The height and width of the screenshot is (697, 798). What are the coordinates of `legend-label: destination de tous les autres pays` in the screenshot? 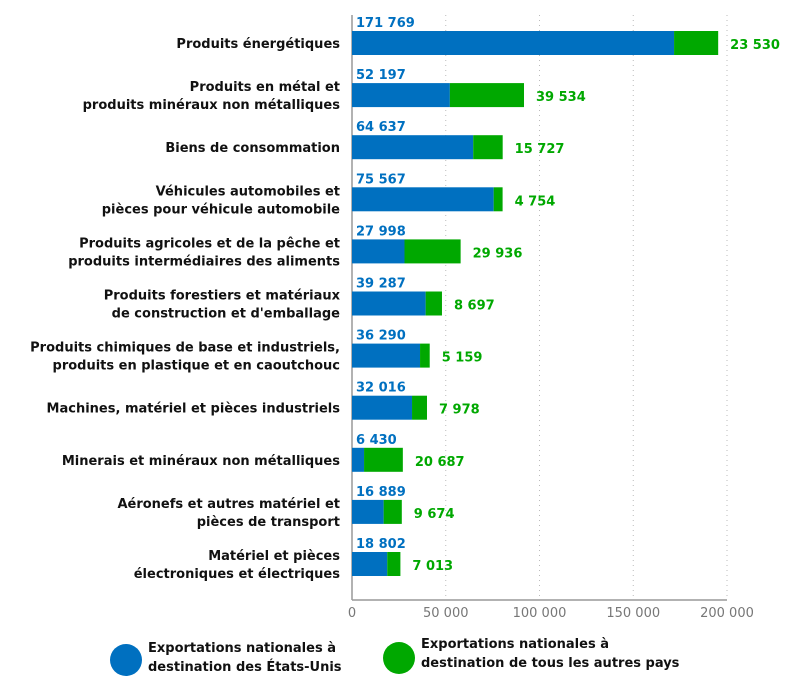 It's located at (550, 663).